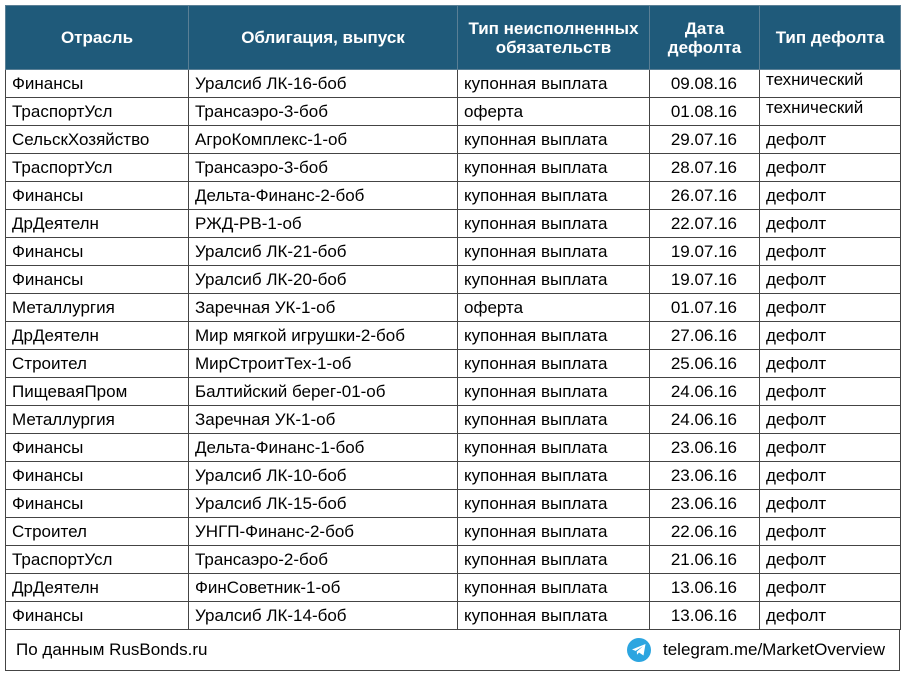 This screenshot has height=677, width=905. What do you see at coordinates (323, 531) in the screenshot?
I see `cell-bond-issue: УНГП-Финанс-2-боб` at bounding box center [323, 531].